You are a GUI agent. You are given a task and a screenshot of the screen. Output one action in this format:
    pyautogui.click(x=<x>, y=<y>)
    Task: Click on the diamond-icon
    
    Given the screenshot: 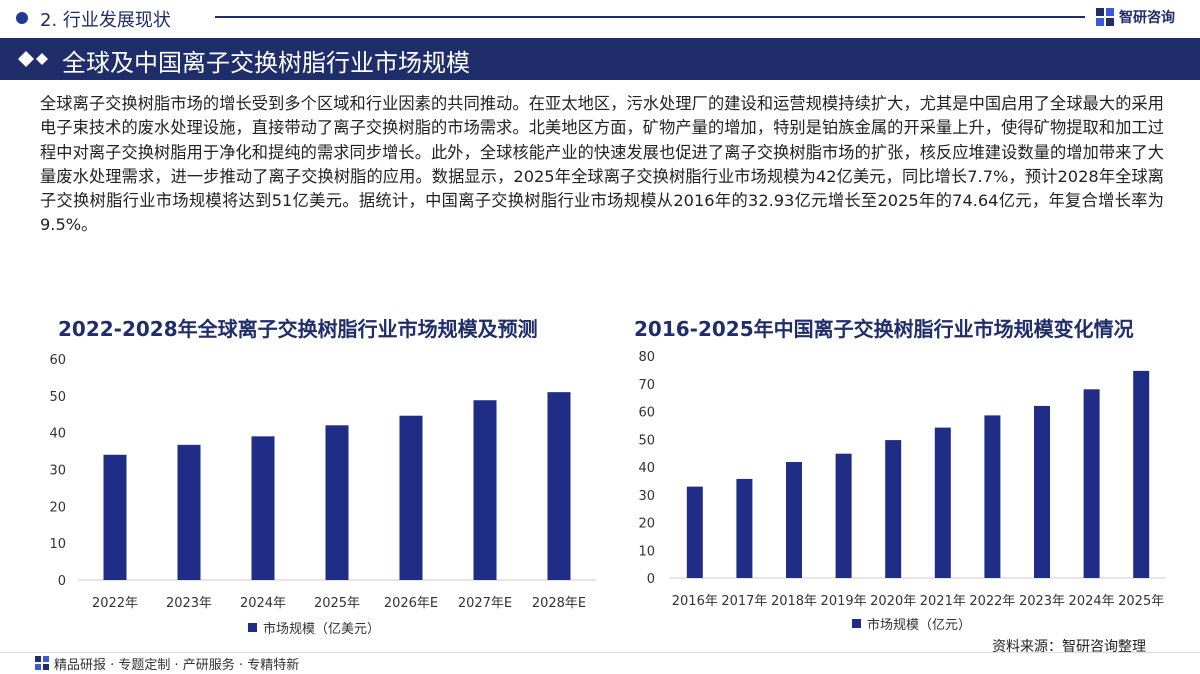 What is the action you would take?
    pyautogui.click(x=33, y=59)
    